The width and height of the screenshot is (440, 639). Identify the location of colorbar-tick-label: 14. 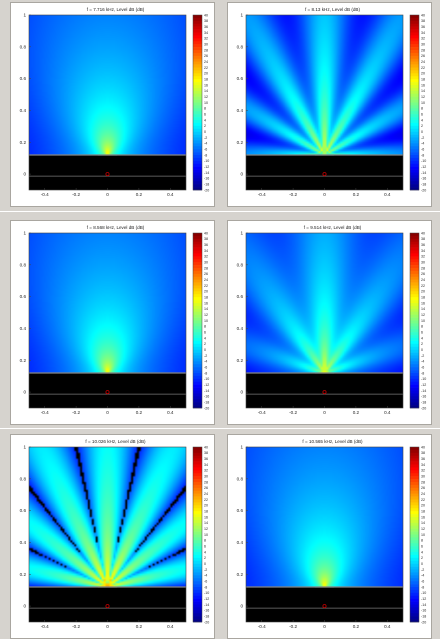
(423, 91).